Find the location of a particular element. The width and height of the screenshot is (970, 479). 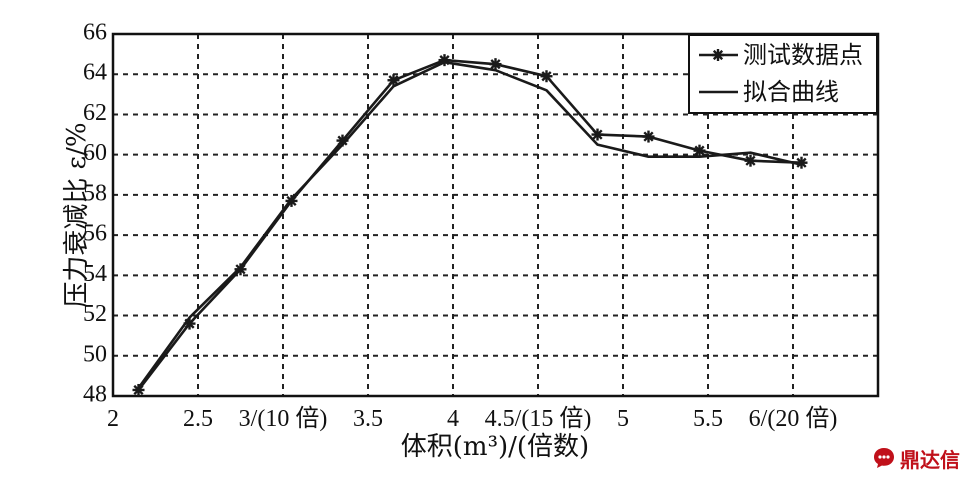

x-tick-labels: 2 2.5 3/(10 倍) 3.5 4 4.5/(15 倍) 5 5.5 6/(20 倍) is located at coordinates (472, 418).